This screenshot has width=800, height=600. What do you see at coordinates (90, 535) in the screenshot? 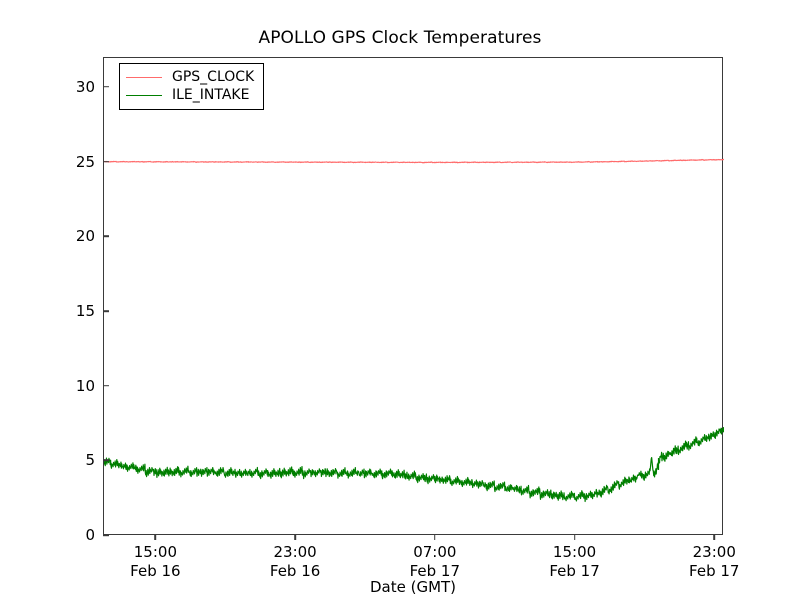
I see `y-tick-label: 0` at bounding box center [90, 535].